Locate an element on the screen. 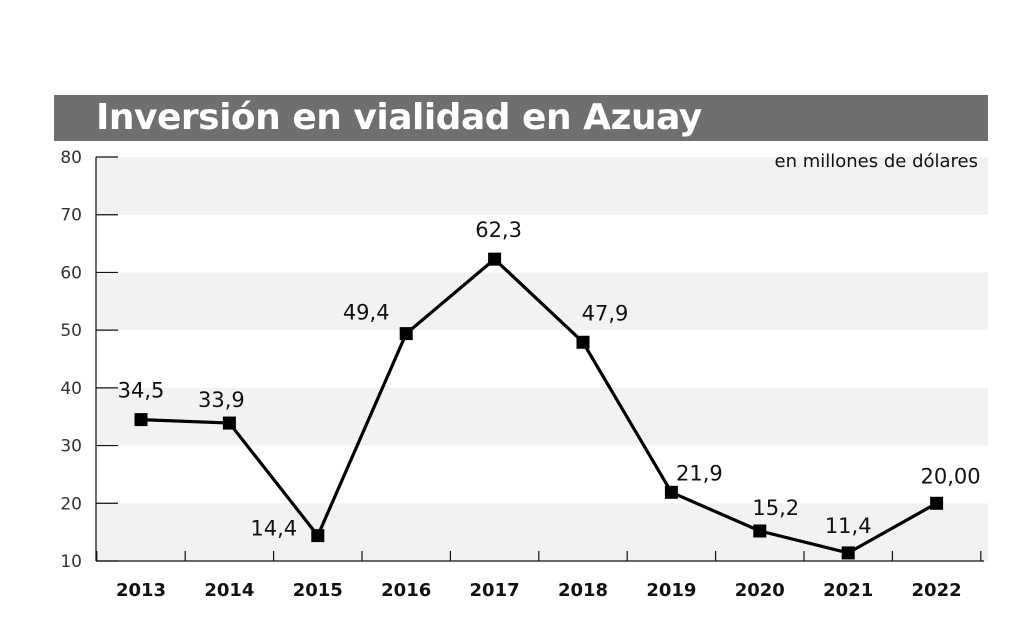 The width and height of the screenshot is (1024, 634). unit-label: en millones de dólares is located at coordinates (876, 161).